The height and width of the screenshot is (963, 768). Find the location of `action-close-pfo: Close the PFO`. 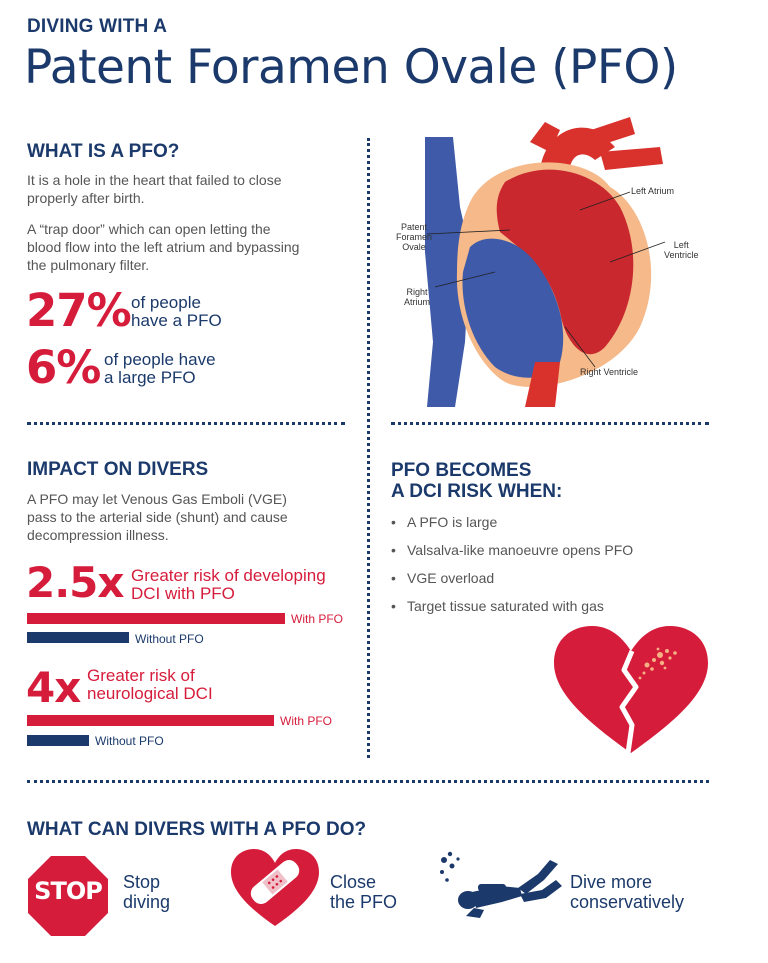

action-close-pfo: Close the PFO is located at coordinates (363, 892).